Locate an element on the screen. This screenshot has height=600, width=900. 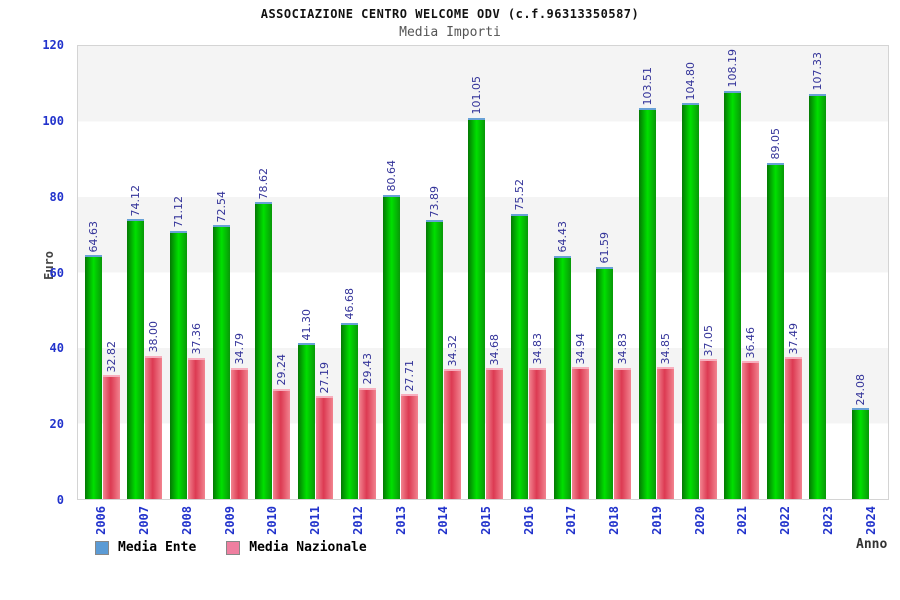
x-tick-2024: 2024 is located at coordinates (867, 520).